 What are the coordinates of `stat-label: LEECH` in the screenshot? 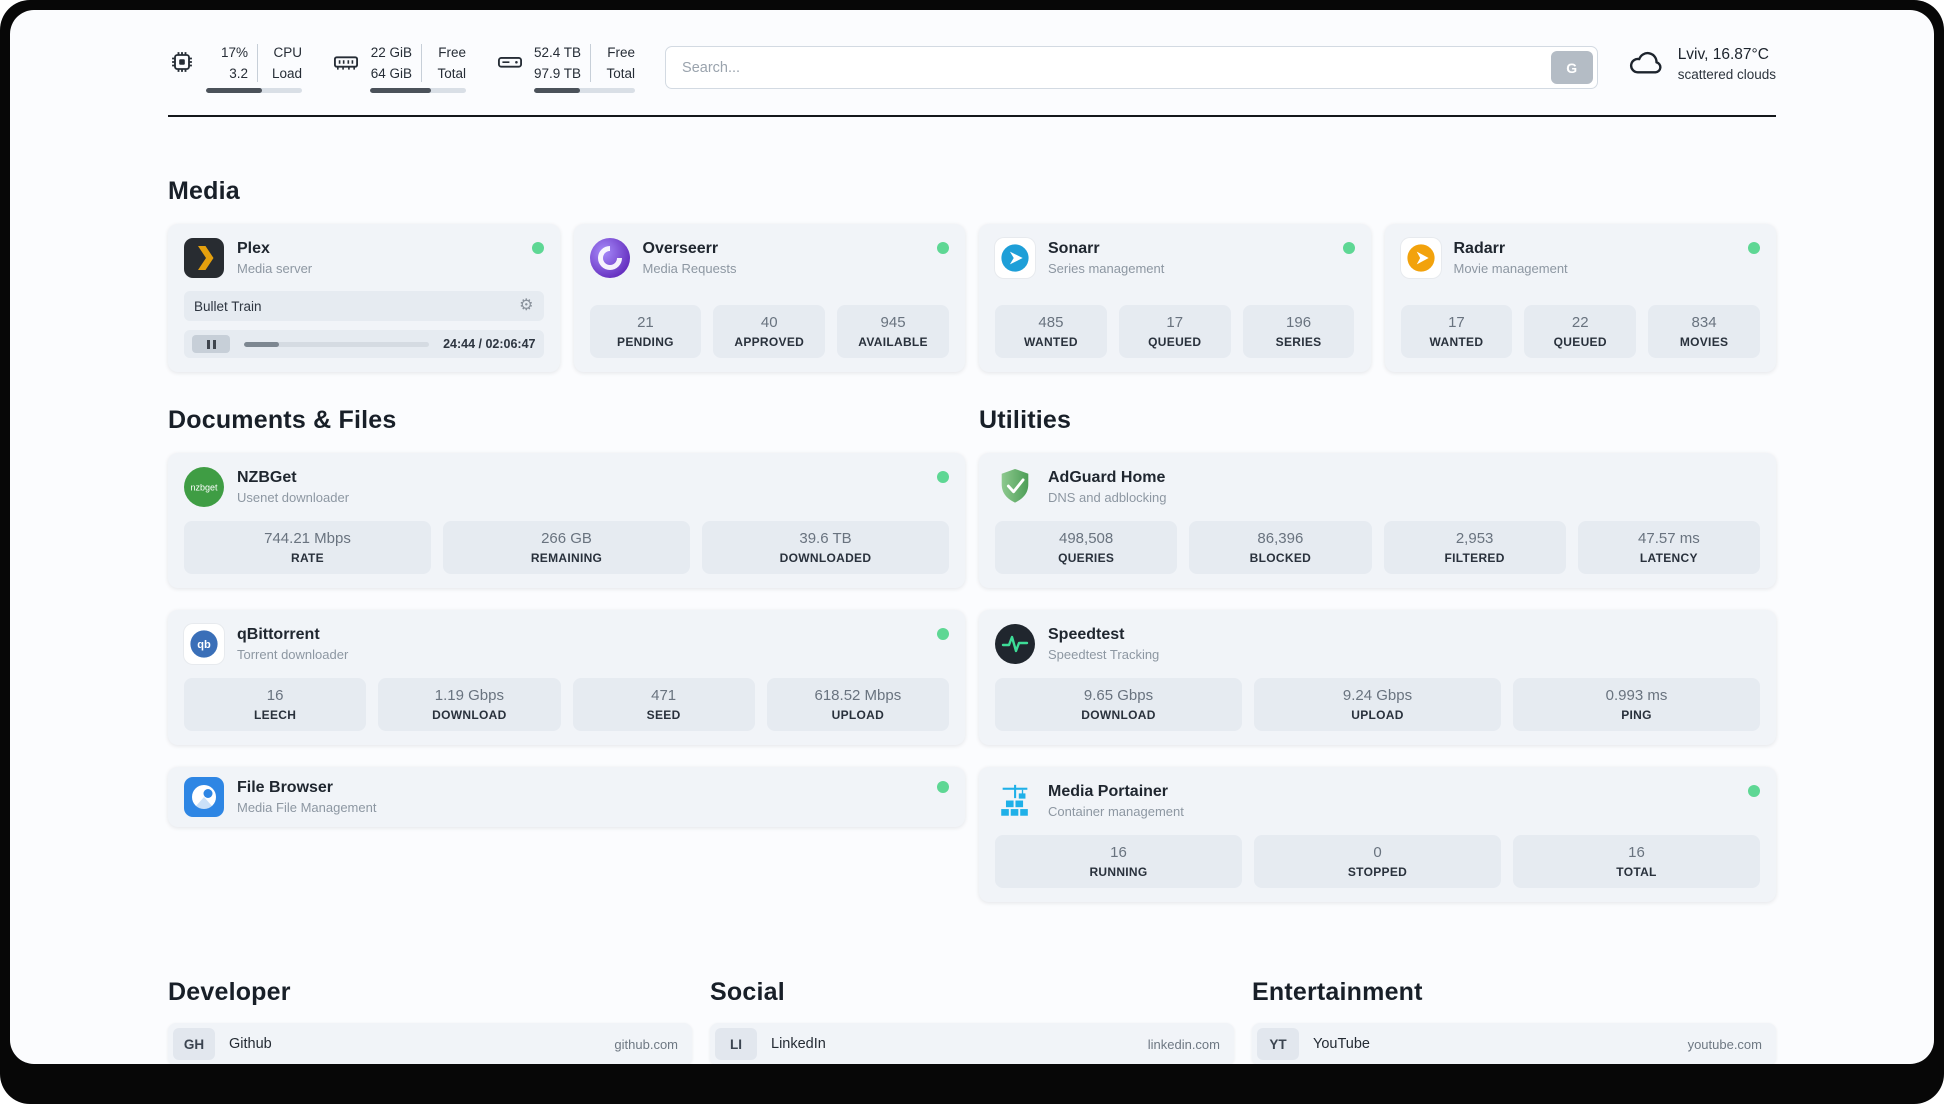 It's located at (275, 715).